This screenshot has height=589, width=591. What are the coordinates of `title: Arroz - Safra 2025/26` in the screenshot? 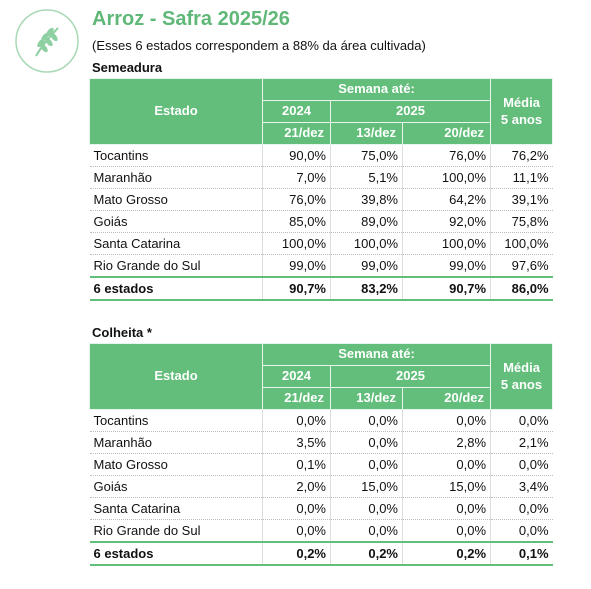 It's located at (191, 19).